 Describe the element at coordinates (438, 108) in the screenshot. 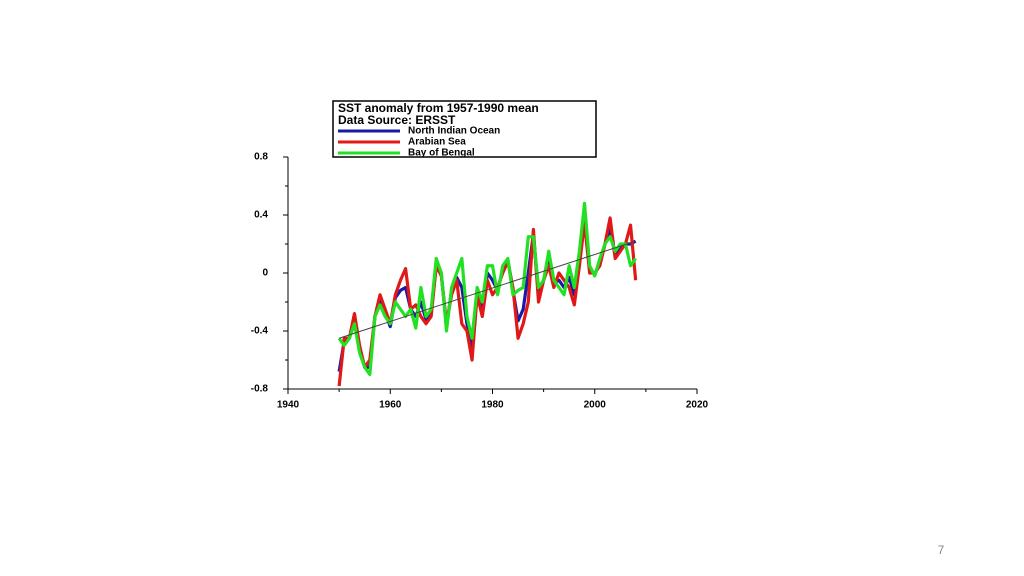

I see `chart-title: SST anomaly from 1957-1990 mean` at that location.